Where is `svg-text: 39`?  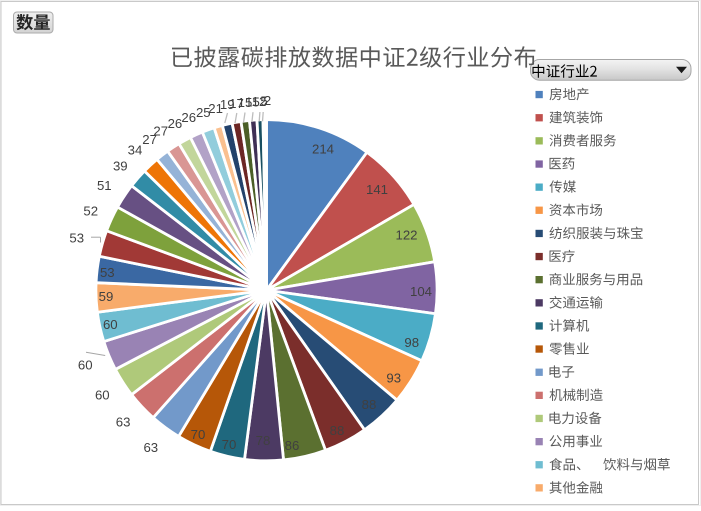 svg-text: 39 is located at coordinates (120, 165).